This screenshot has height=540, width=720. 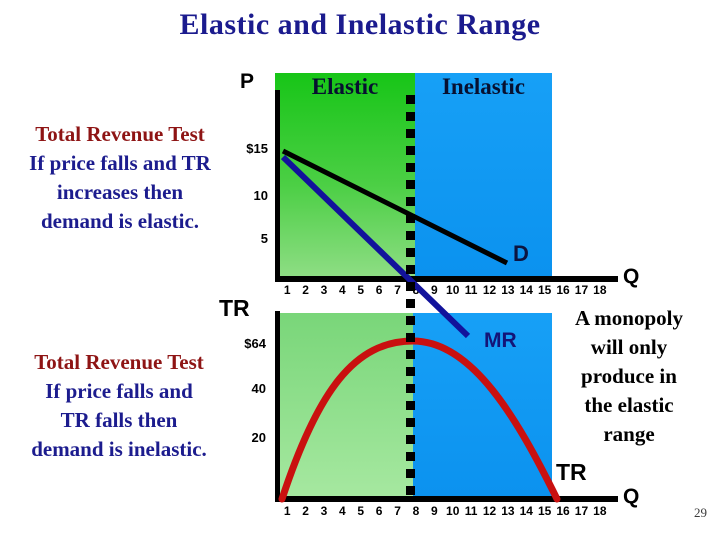 What do you see at coordinates (257, 148) in the screenshot?
I see `top-ytick-15: $15` at bounding box center [257, 148].